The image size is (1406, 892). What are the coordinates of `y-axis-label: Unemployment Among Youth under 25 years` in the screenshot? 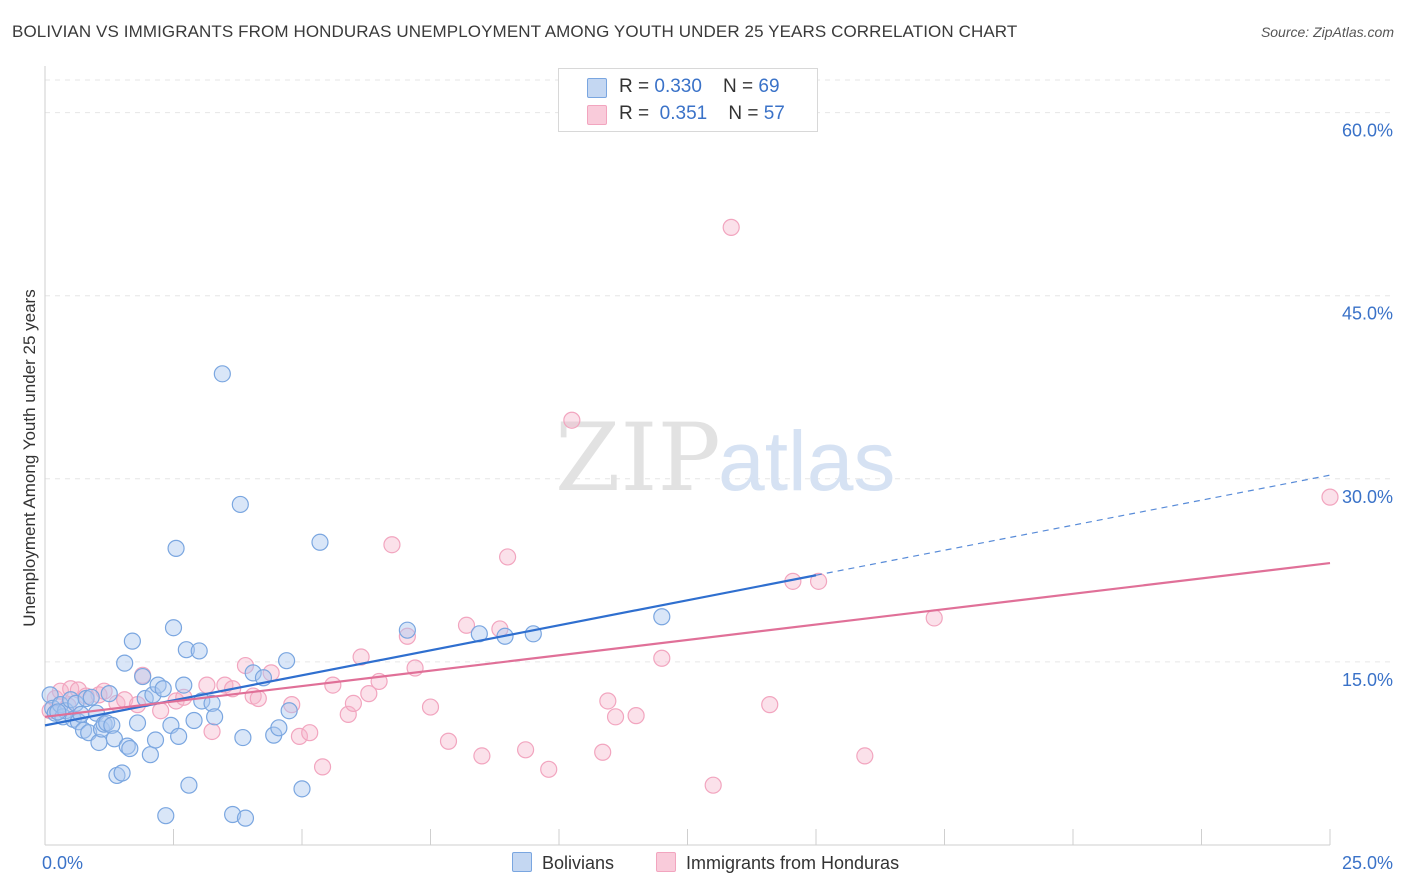 It's located at (29, 458).